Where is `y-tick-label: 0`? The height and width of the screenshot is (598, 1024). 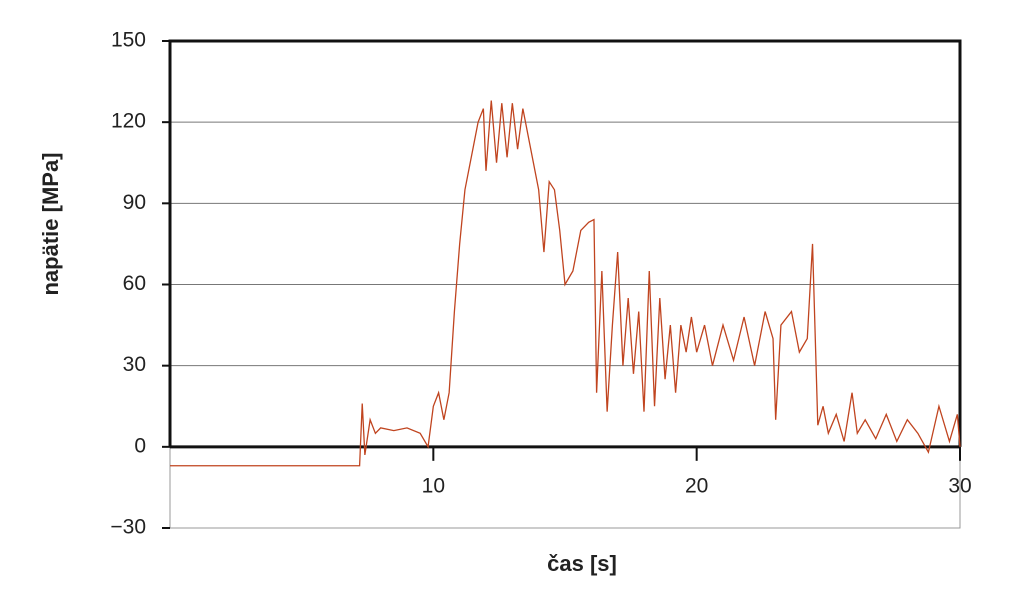 y-tick-label: 0 is located at coordinates (140, 445).